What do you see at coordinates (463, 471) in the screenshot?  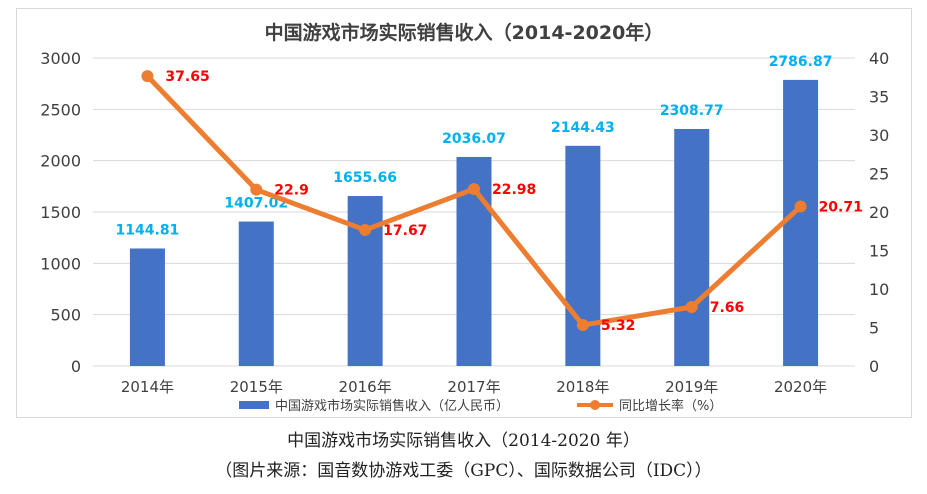 I see `caption-source: （图片来源：国音数协游戏工委（GPC）、国际数据公司（IDC））` at bounding box center [463, 471].